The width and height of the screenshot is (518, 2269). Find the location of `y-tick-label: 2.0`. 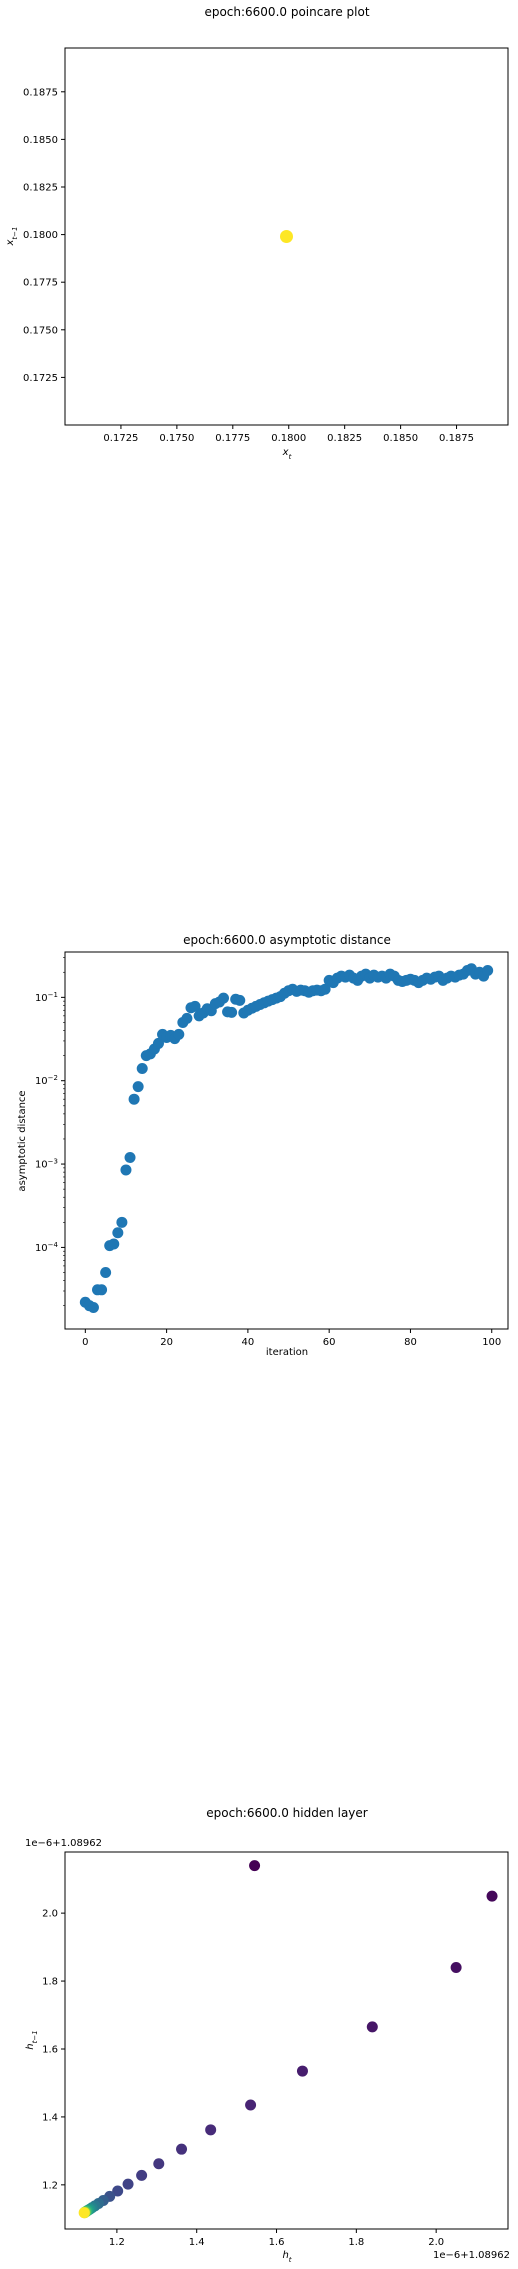

y-tick-label: 2.0 is located at coordinates (50, 1914).